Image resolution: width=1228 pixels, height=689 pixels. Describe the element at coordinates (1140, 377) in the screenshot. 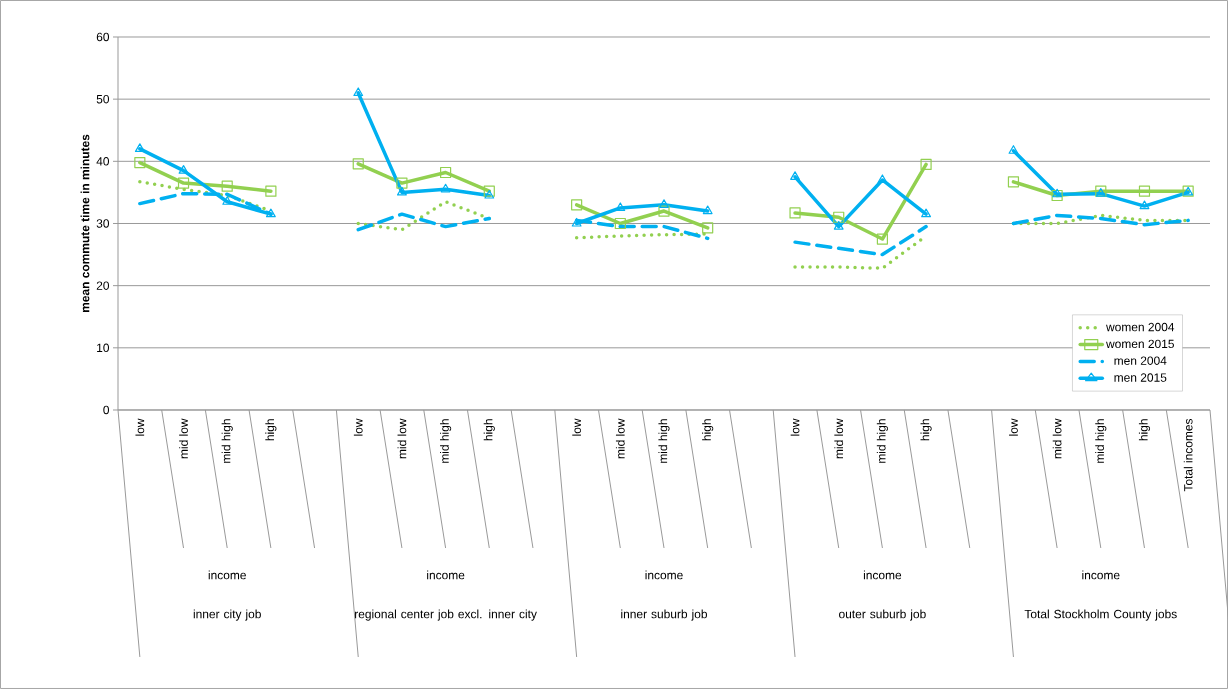

I see `legend-label: men 2015` at that location.